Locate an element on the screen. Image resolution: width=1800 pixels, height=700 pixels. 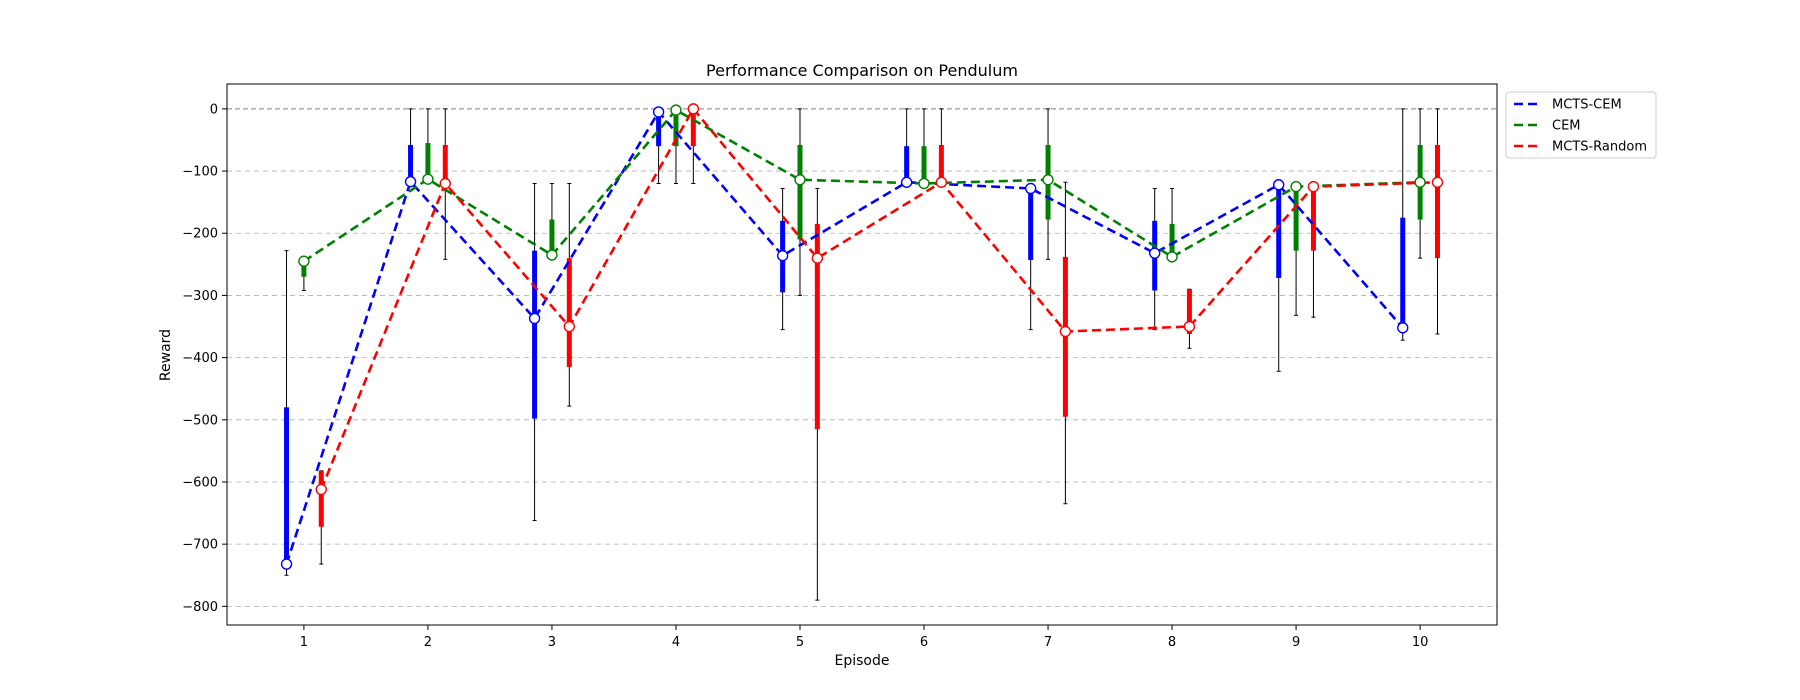
legend-frame is located at coordinates (1581, 125).